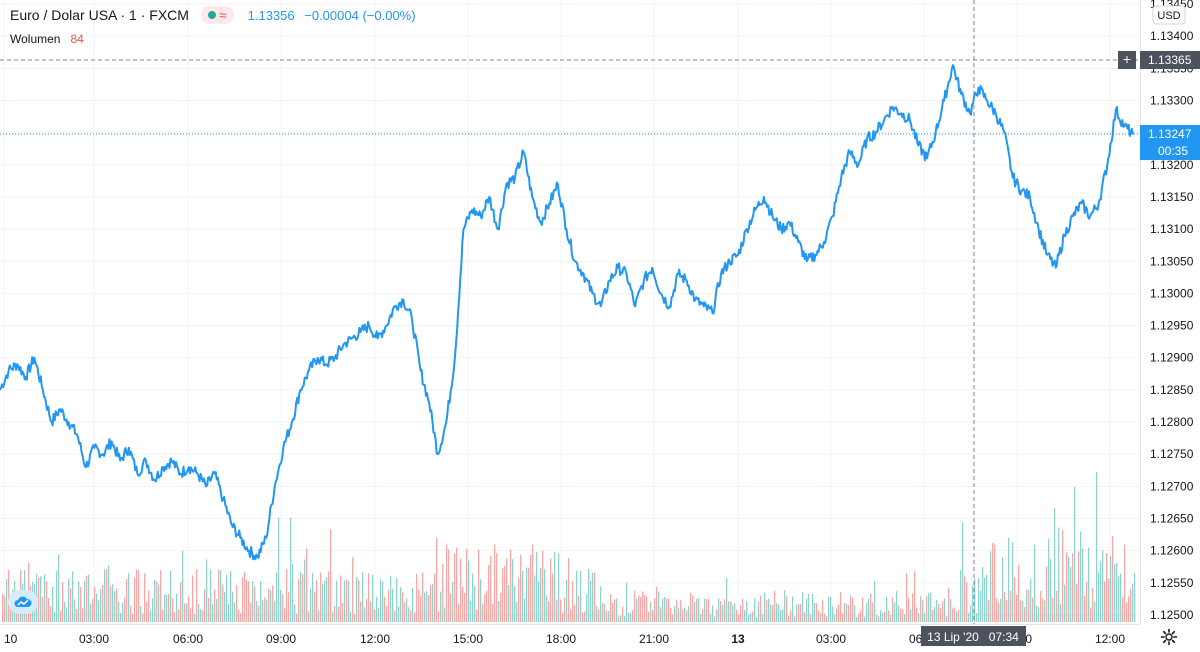  What do you see at coordinates (1168, 16) in the screenshot?
I see `currency-badge: USD` at bounding box center [1168, 16].